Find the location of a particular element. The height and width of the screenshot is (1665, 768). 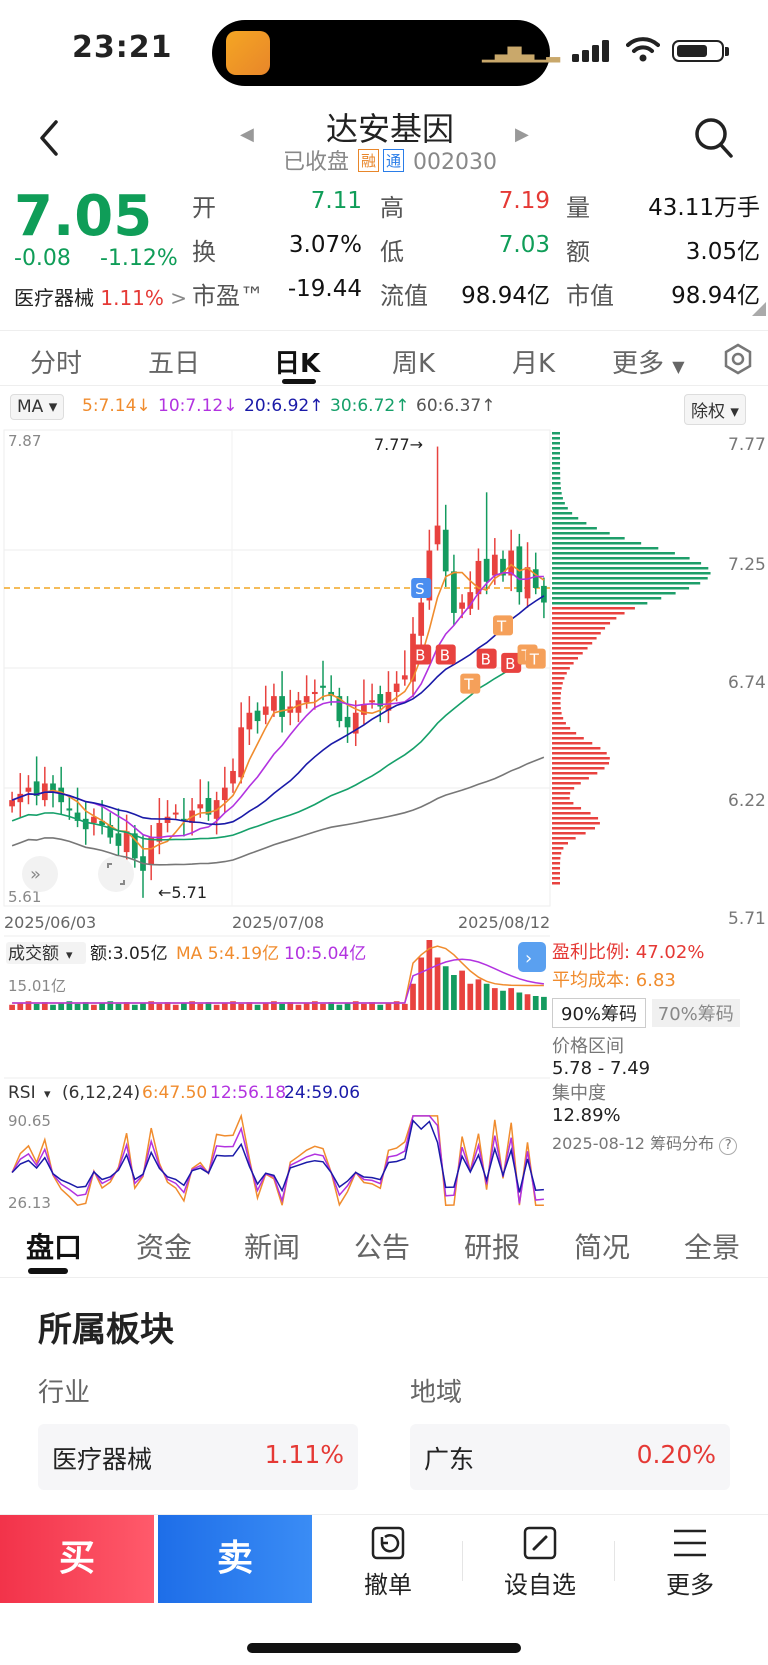

back-icon is located at coordinates (49, 138).